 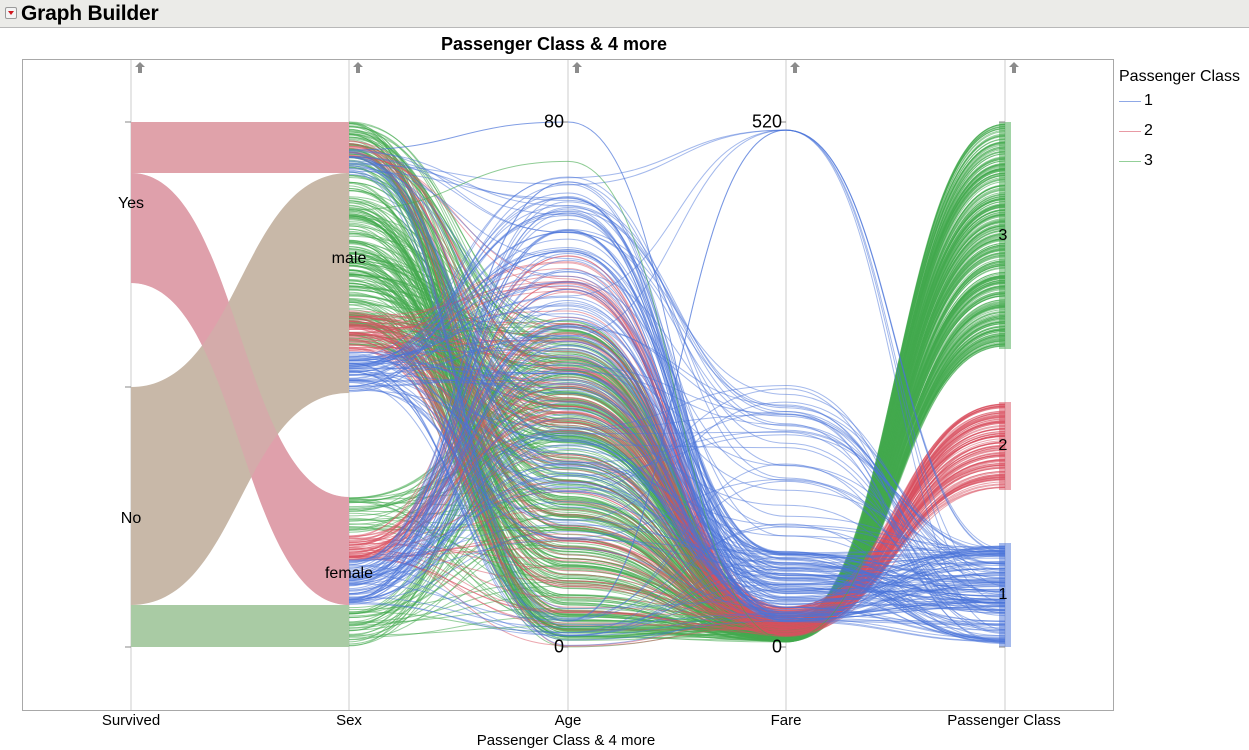 I want to click on category-label-class-2: 2, so click(x=1003, y=445).